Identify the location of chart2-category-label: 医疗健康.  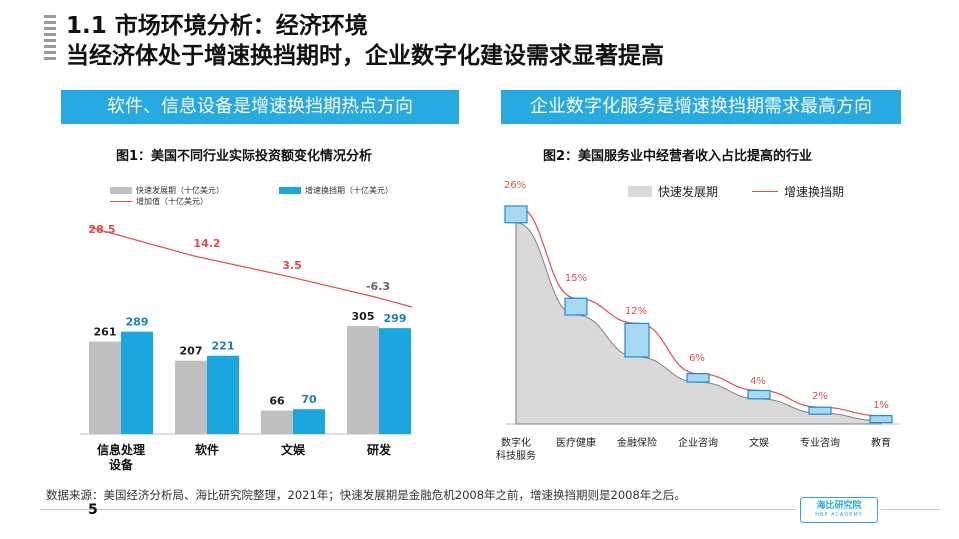
(576, 442).